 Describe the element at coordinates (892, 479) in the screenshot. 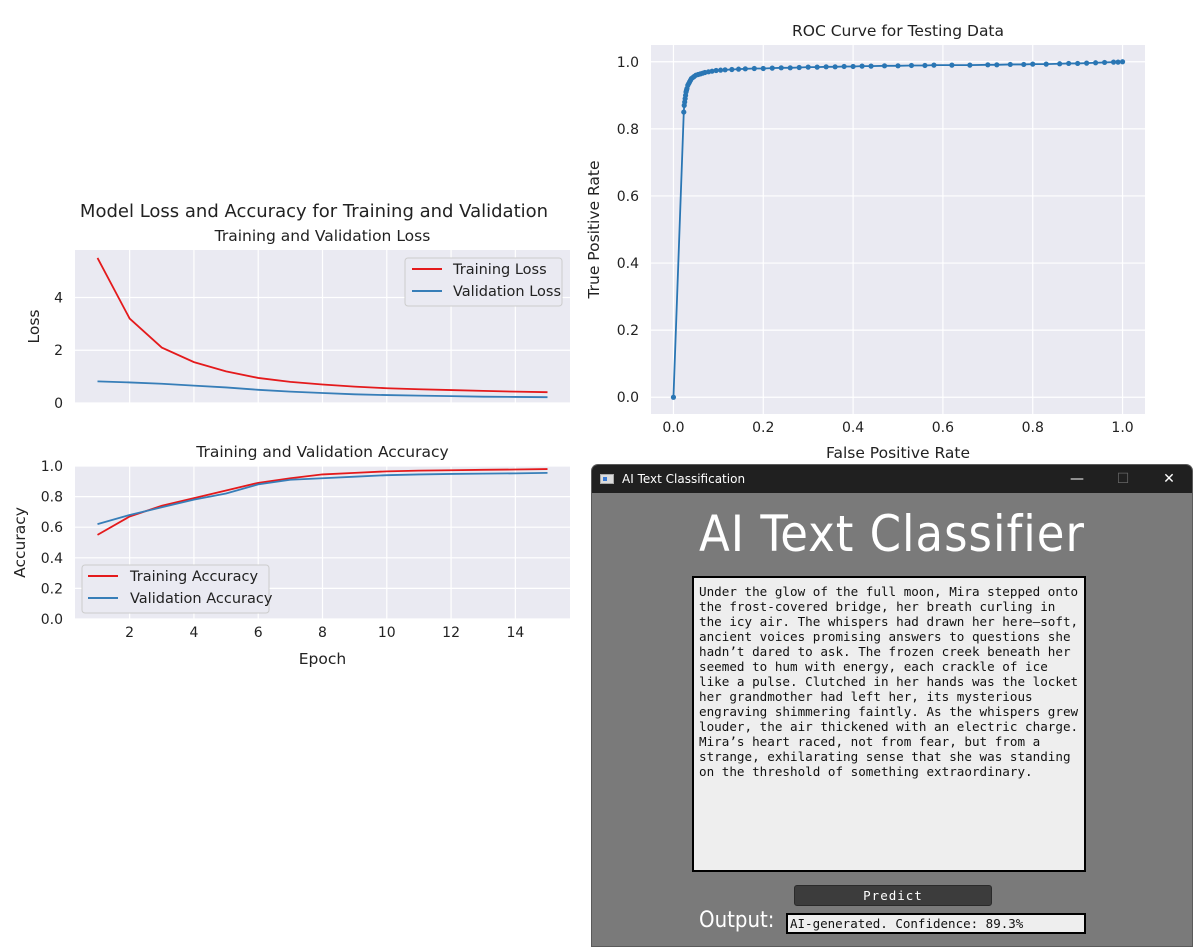

I see `window-titlebar: AI Text Classification — ☐ ✕` at that location.